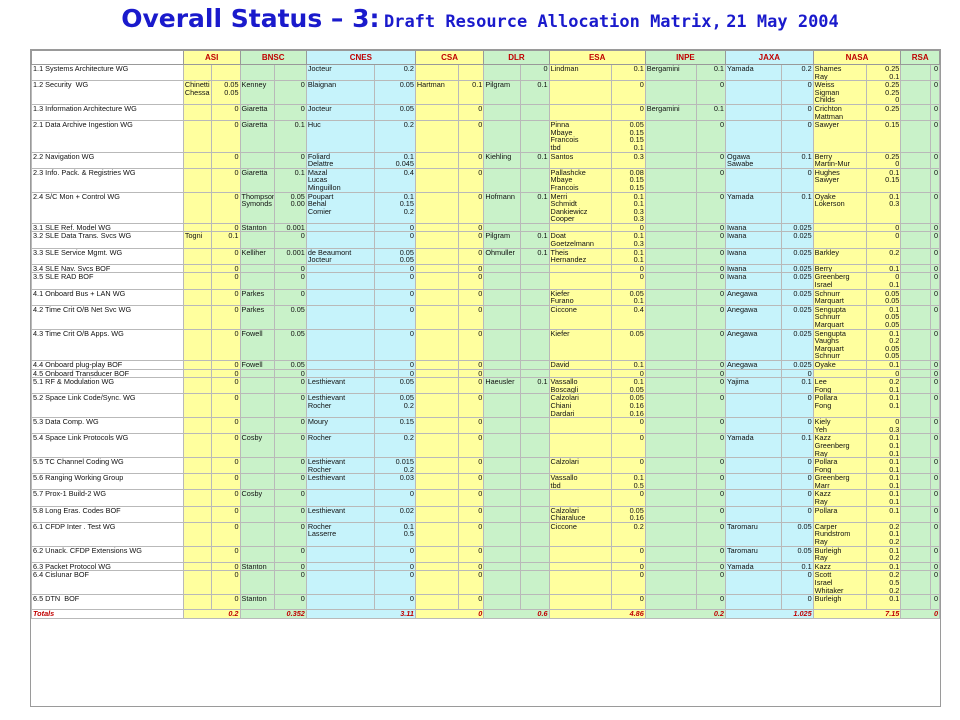 This screenshot has width=960, height=720. What do you see at coordinates (290, 207) in the screenshot?
I see `allocation-cell: 0.05 0.00` at bounding box center [290, 207].